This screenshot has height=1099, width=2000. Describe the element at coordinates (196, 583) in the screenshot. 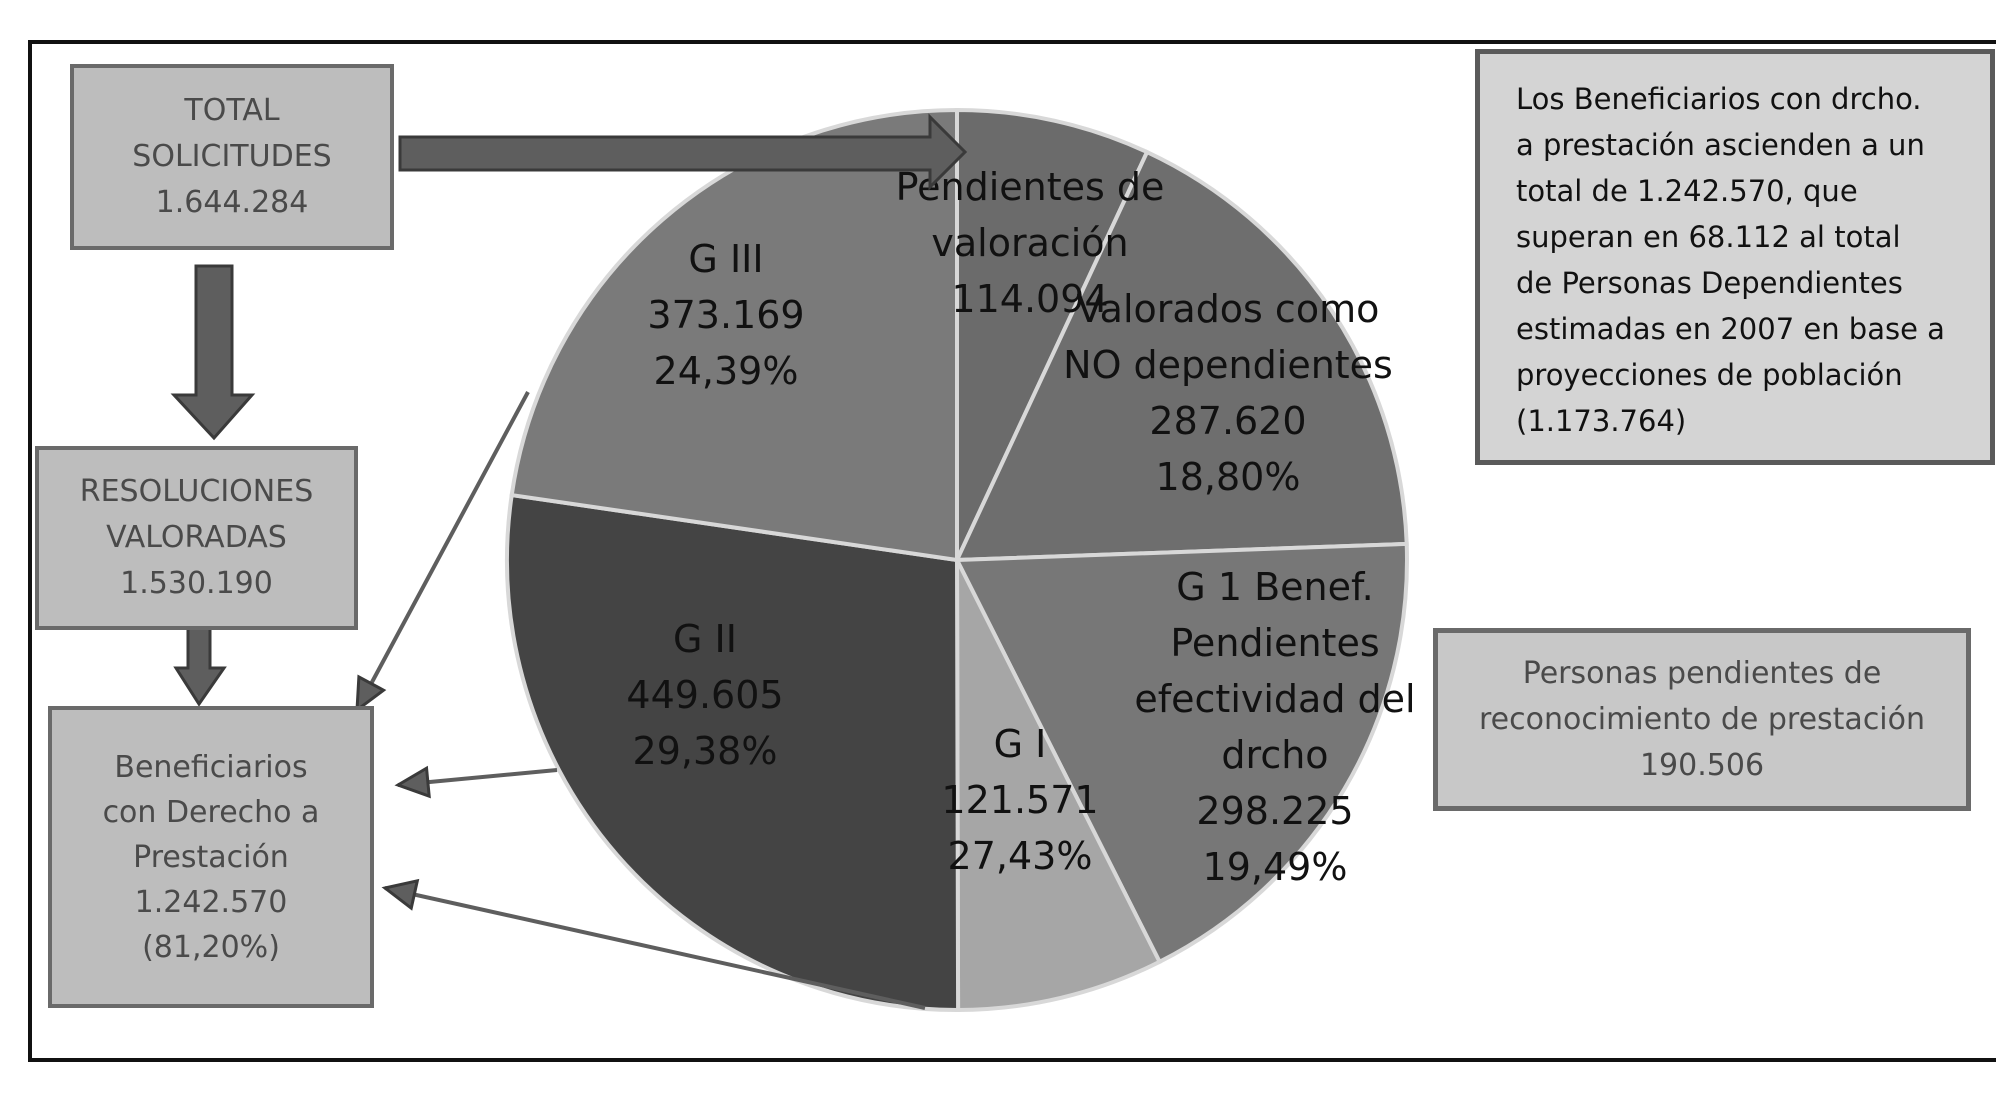

I see `resol-line-3: 1.530.190` at that location.